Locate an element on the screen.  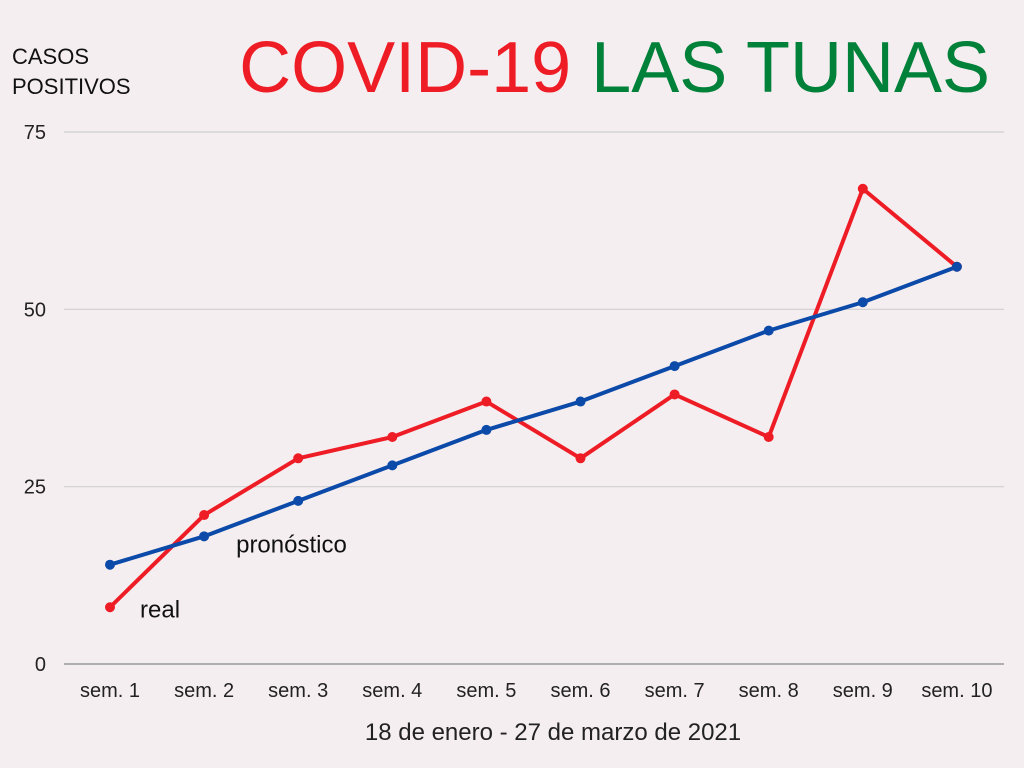
x-tick-label: sem. 2 is located at coordinates (204, 691).